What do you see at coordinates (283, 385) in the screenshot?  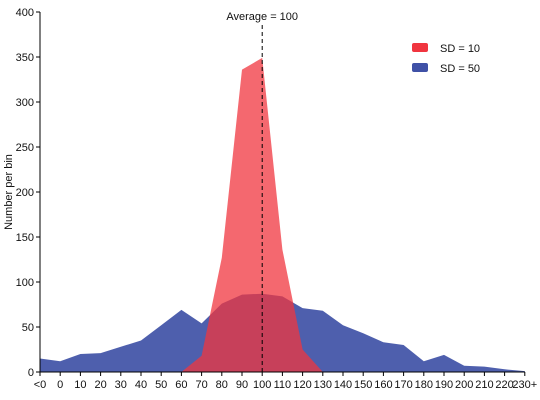 I see `x-tick-label: 110` at bounding box center [283, 385].